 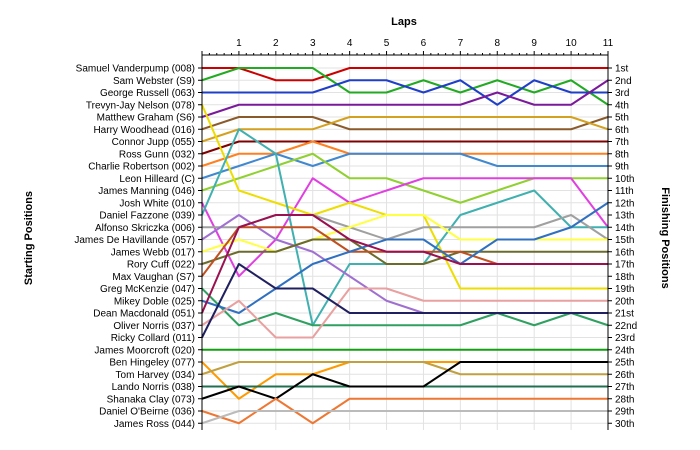 I want to click on finish-label: 12th, so click(x=624, y=203).